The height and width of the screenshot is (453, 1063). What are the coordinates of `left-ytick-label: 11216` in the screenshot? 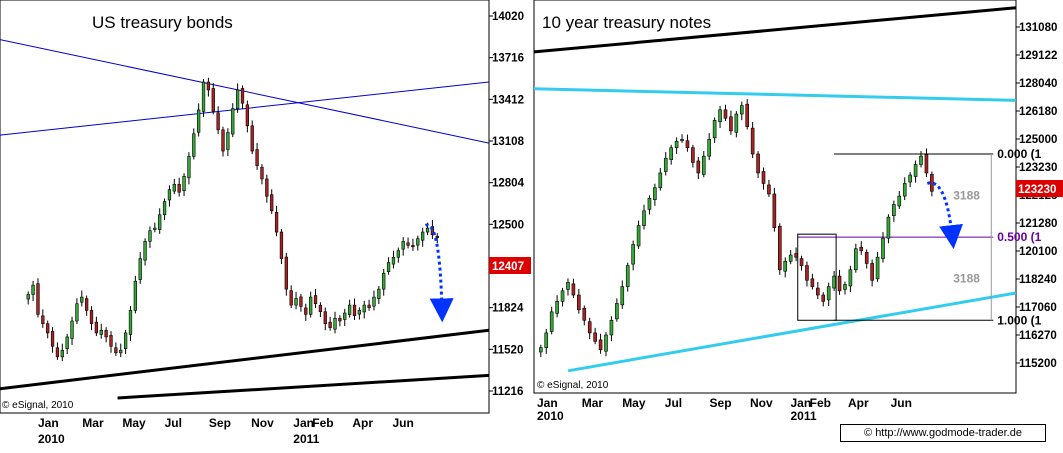 It's located at (507, 392).